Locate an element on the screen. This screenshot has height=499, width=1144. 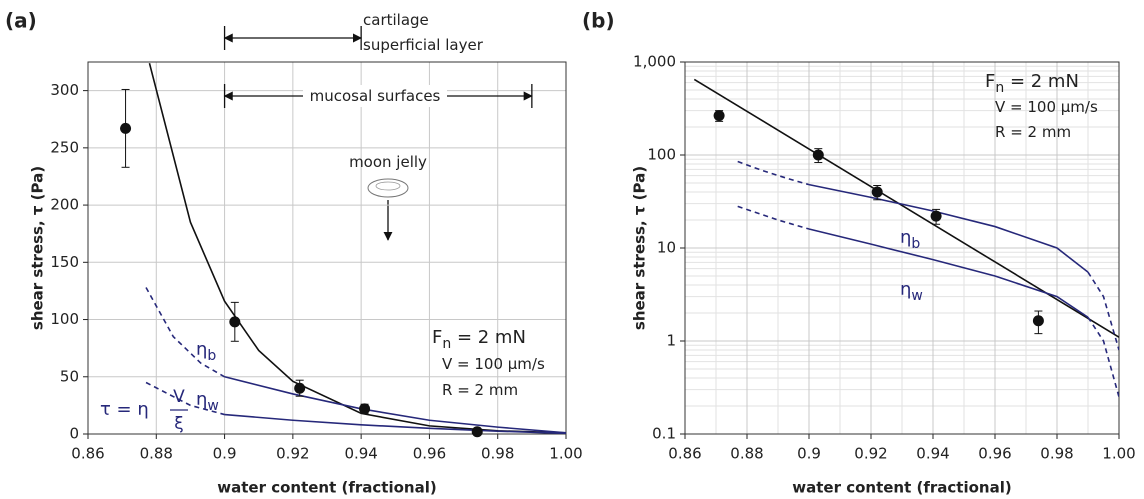
panel-label: (a) is located at coordinates (21, 21).